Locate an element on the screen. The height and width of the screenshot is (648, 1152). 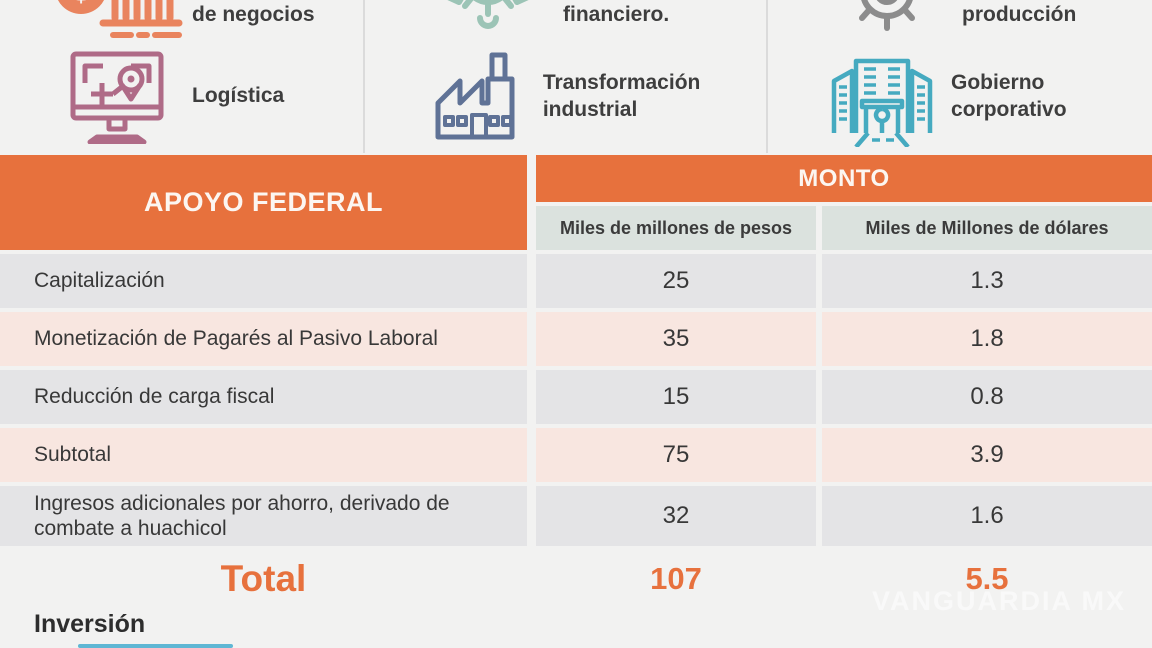
row-pesos: 75 is located at coordinates (676, 455).